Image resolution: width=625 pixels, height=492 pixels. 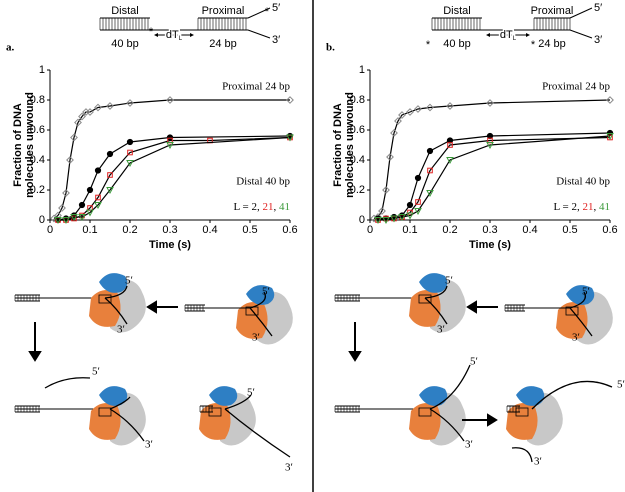 I want to click on x-tick-label: 0.4, so click(x=209, y=230).